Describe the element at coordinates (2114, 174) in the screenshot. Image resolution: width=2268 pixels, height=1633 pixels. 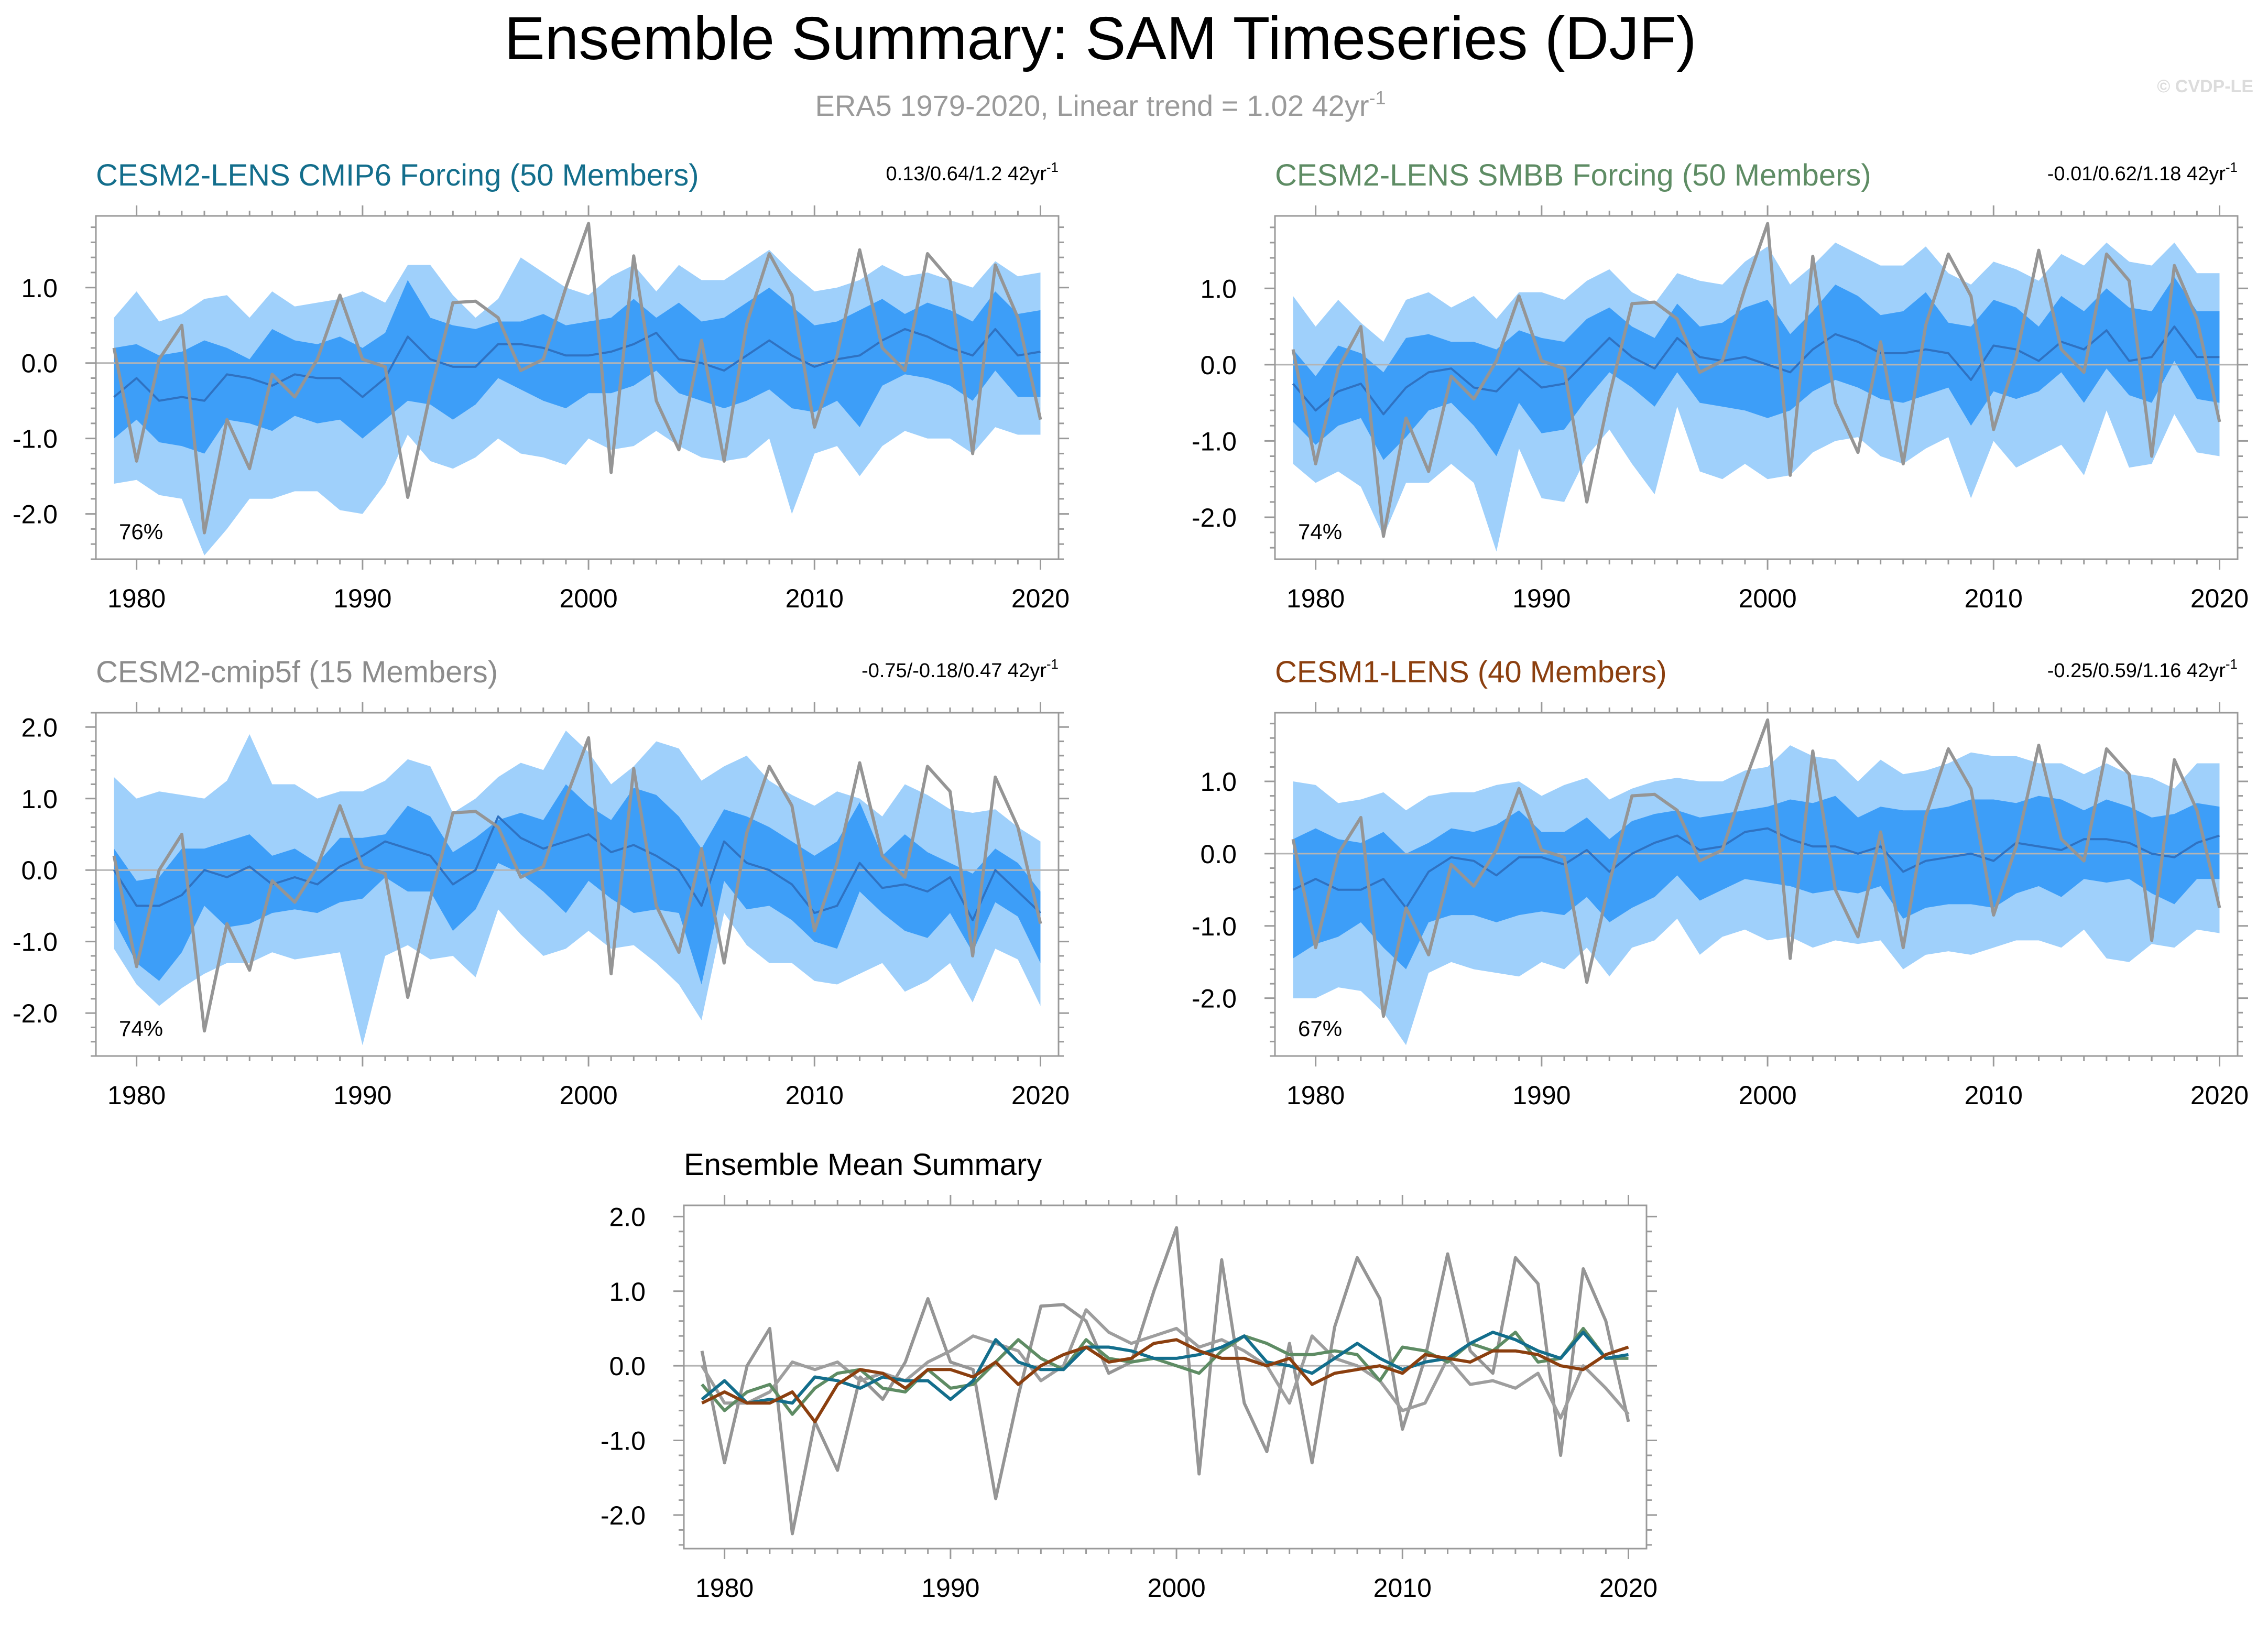
I see `trend-values: -0.01/0.62/1.18` at that location.